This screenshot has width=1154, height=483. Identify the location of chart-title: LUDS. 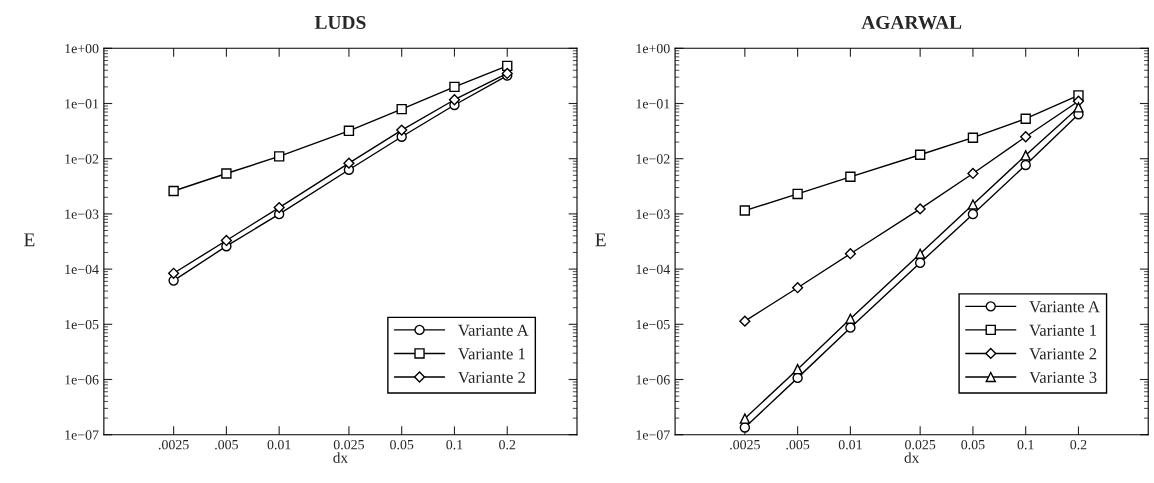
(340, 22).